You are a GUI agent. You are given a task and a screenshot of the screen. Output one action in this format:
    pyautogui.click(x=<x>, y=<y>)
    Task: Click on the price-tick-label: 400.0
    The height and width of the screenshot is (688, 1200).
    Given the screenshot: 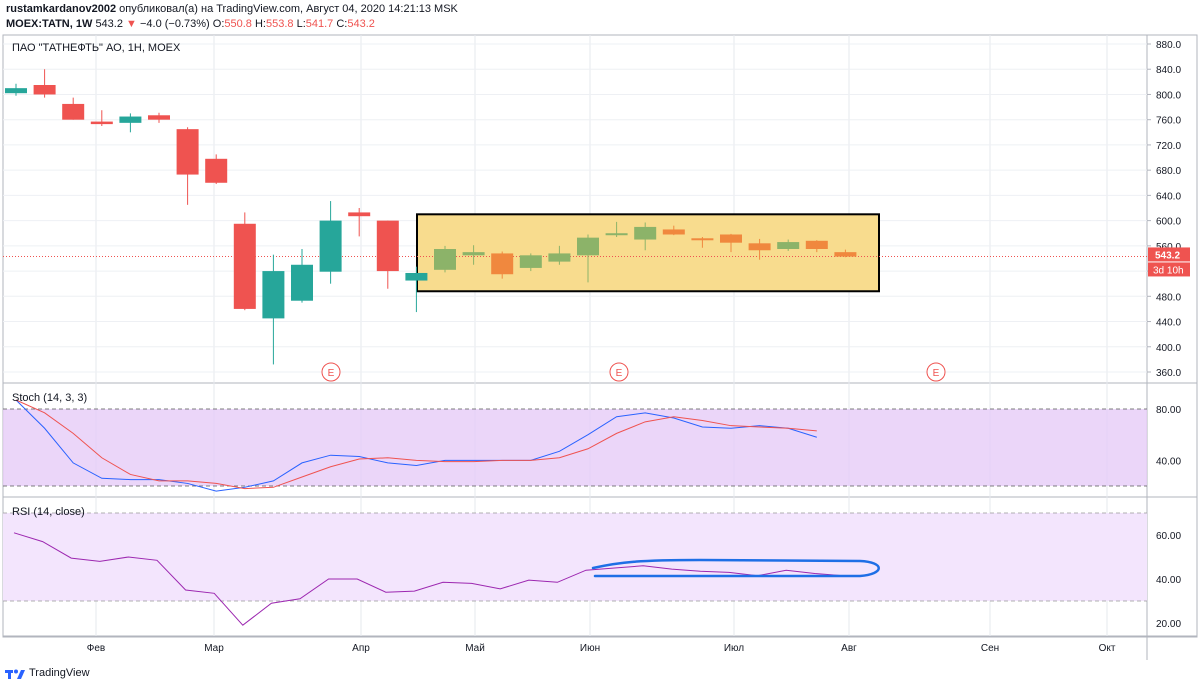 What is the action you would take?
    pyautogui.click(x=1168, y=348)
    